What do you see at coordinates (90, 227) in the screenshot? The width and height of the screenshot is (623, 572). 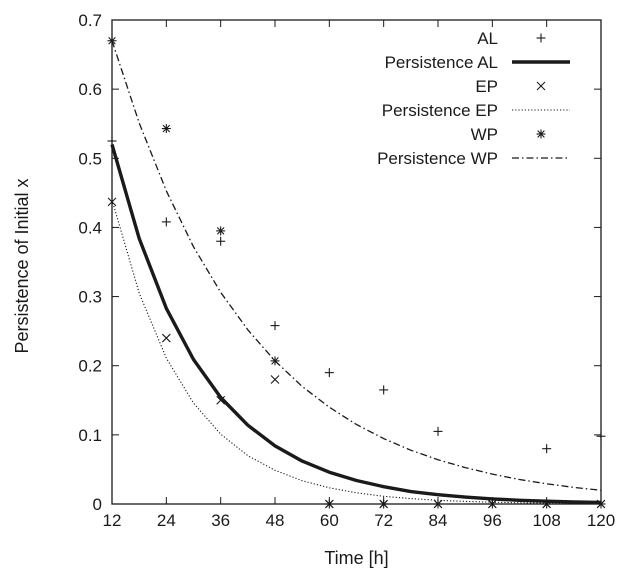 I see `y-tick-label: 0.4` at bounding box center [90, 227].